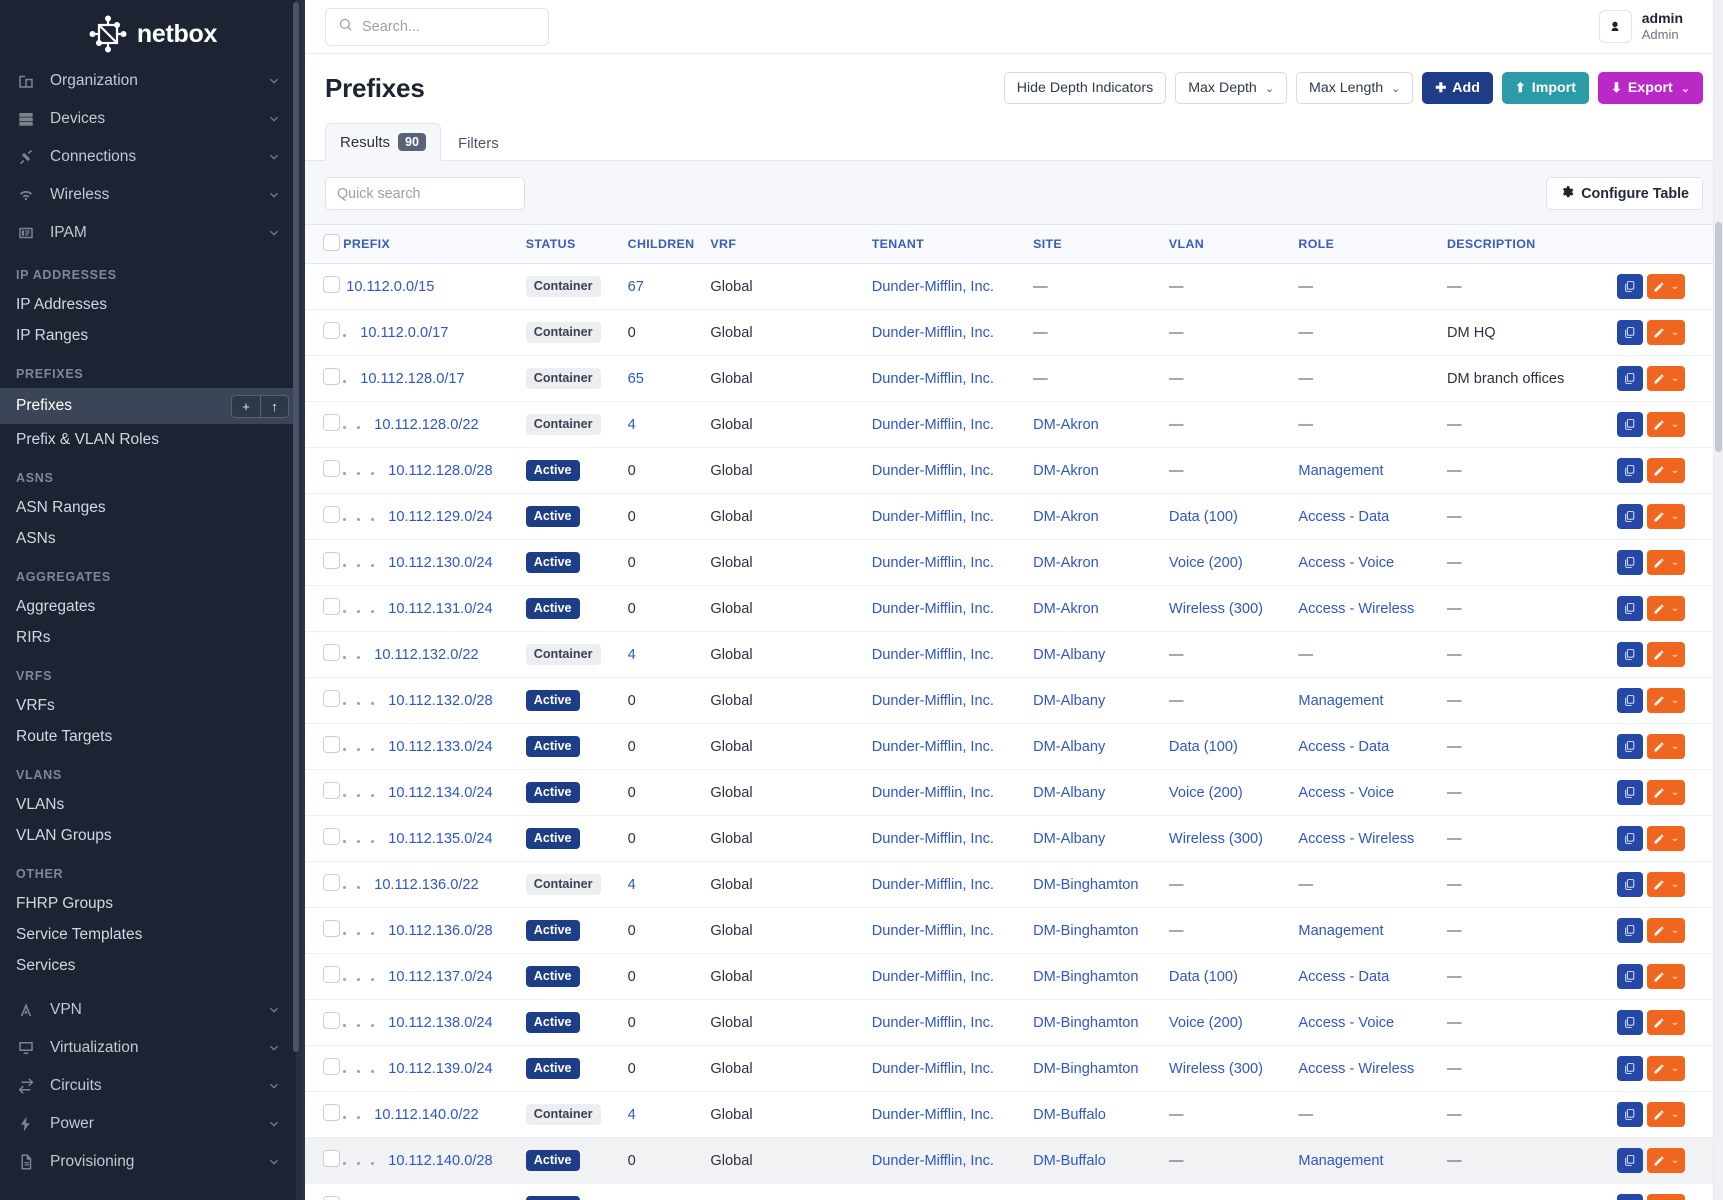  Describe the element at coordinates (1640, 26) in the screenshot. I see `user-menu: admin Admin` at that location.